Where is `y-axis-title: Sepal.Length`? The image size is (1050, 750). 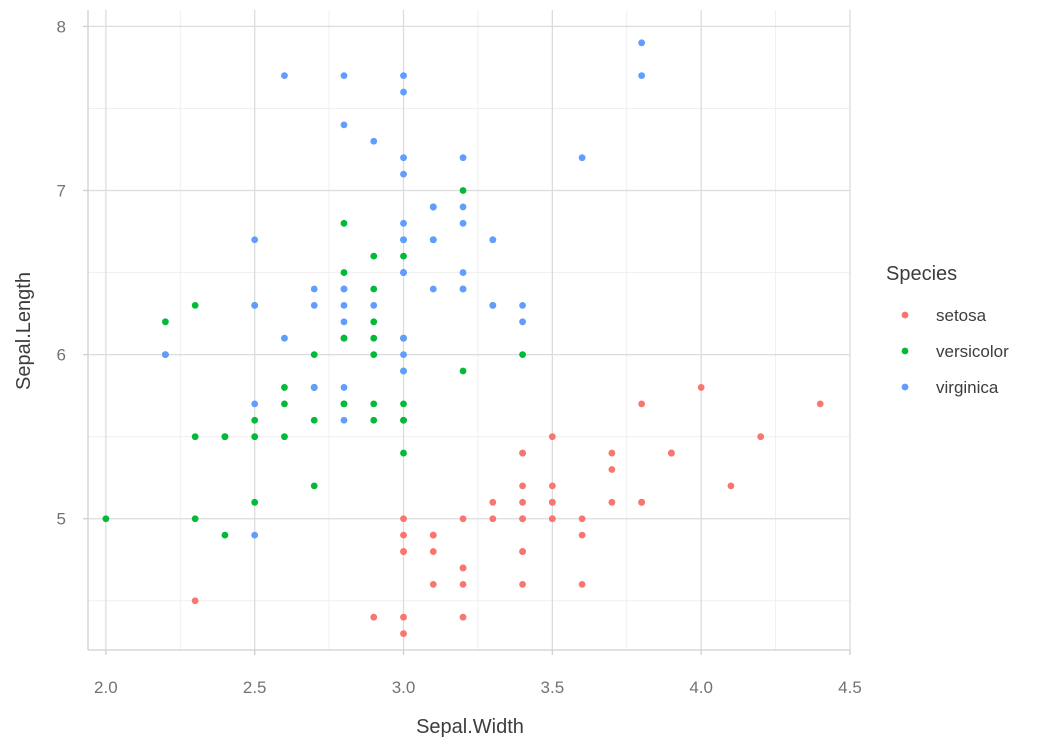
y-axis-title: Sepal.Length is located at coordinates (24, 331).